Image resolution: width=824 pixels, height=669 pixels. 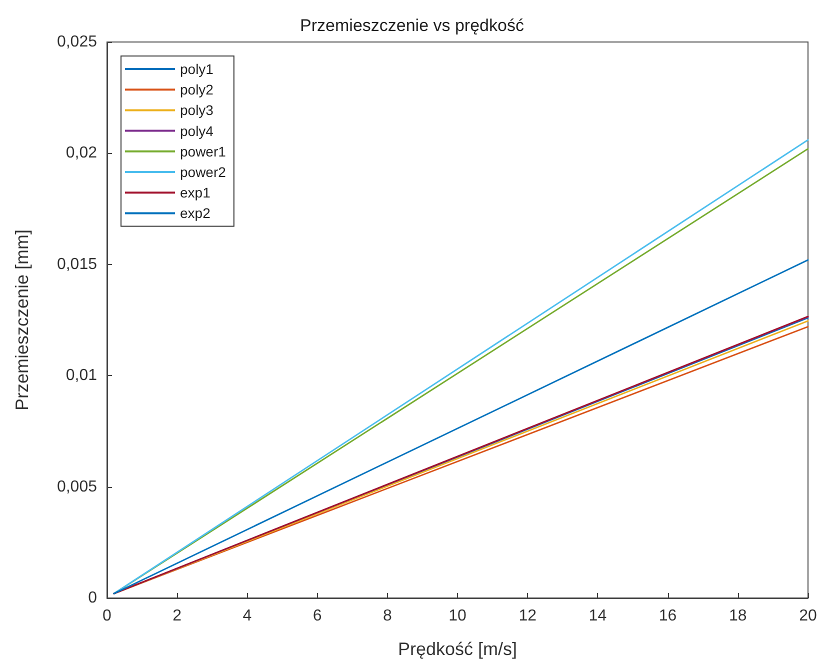 What do you see at coordinates (387, 616) in the screenshot?
I see `x-tick-label: 8` at bounding box center [387, 616].